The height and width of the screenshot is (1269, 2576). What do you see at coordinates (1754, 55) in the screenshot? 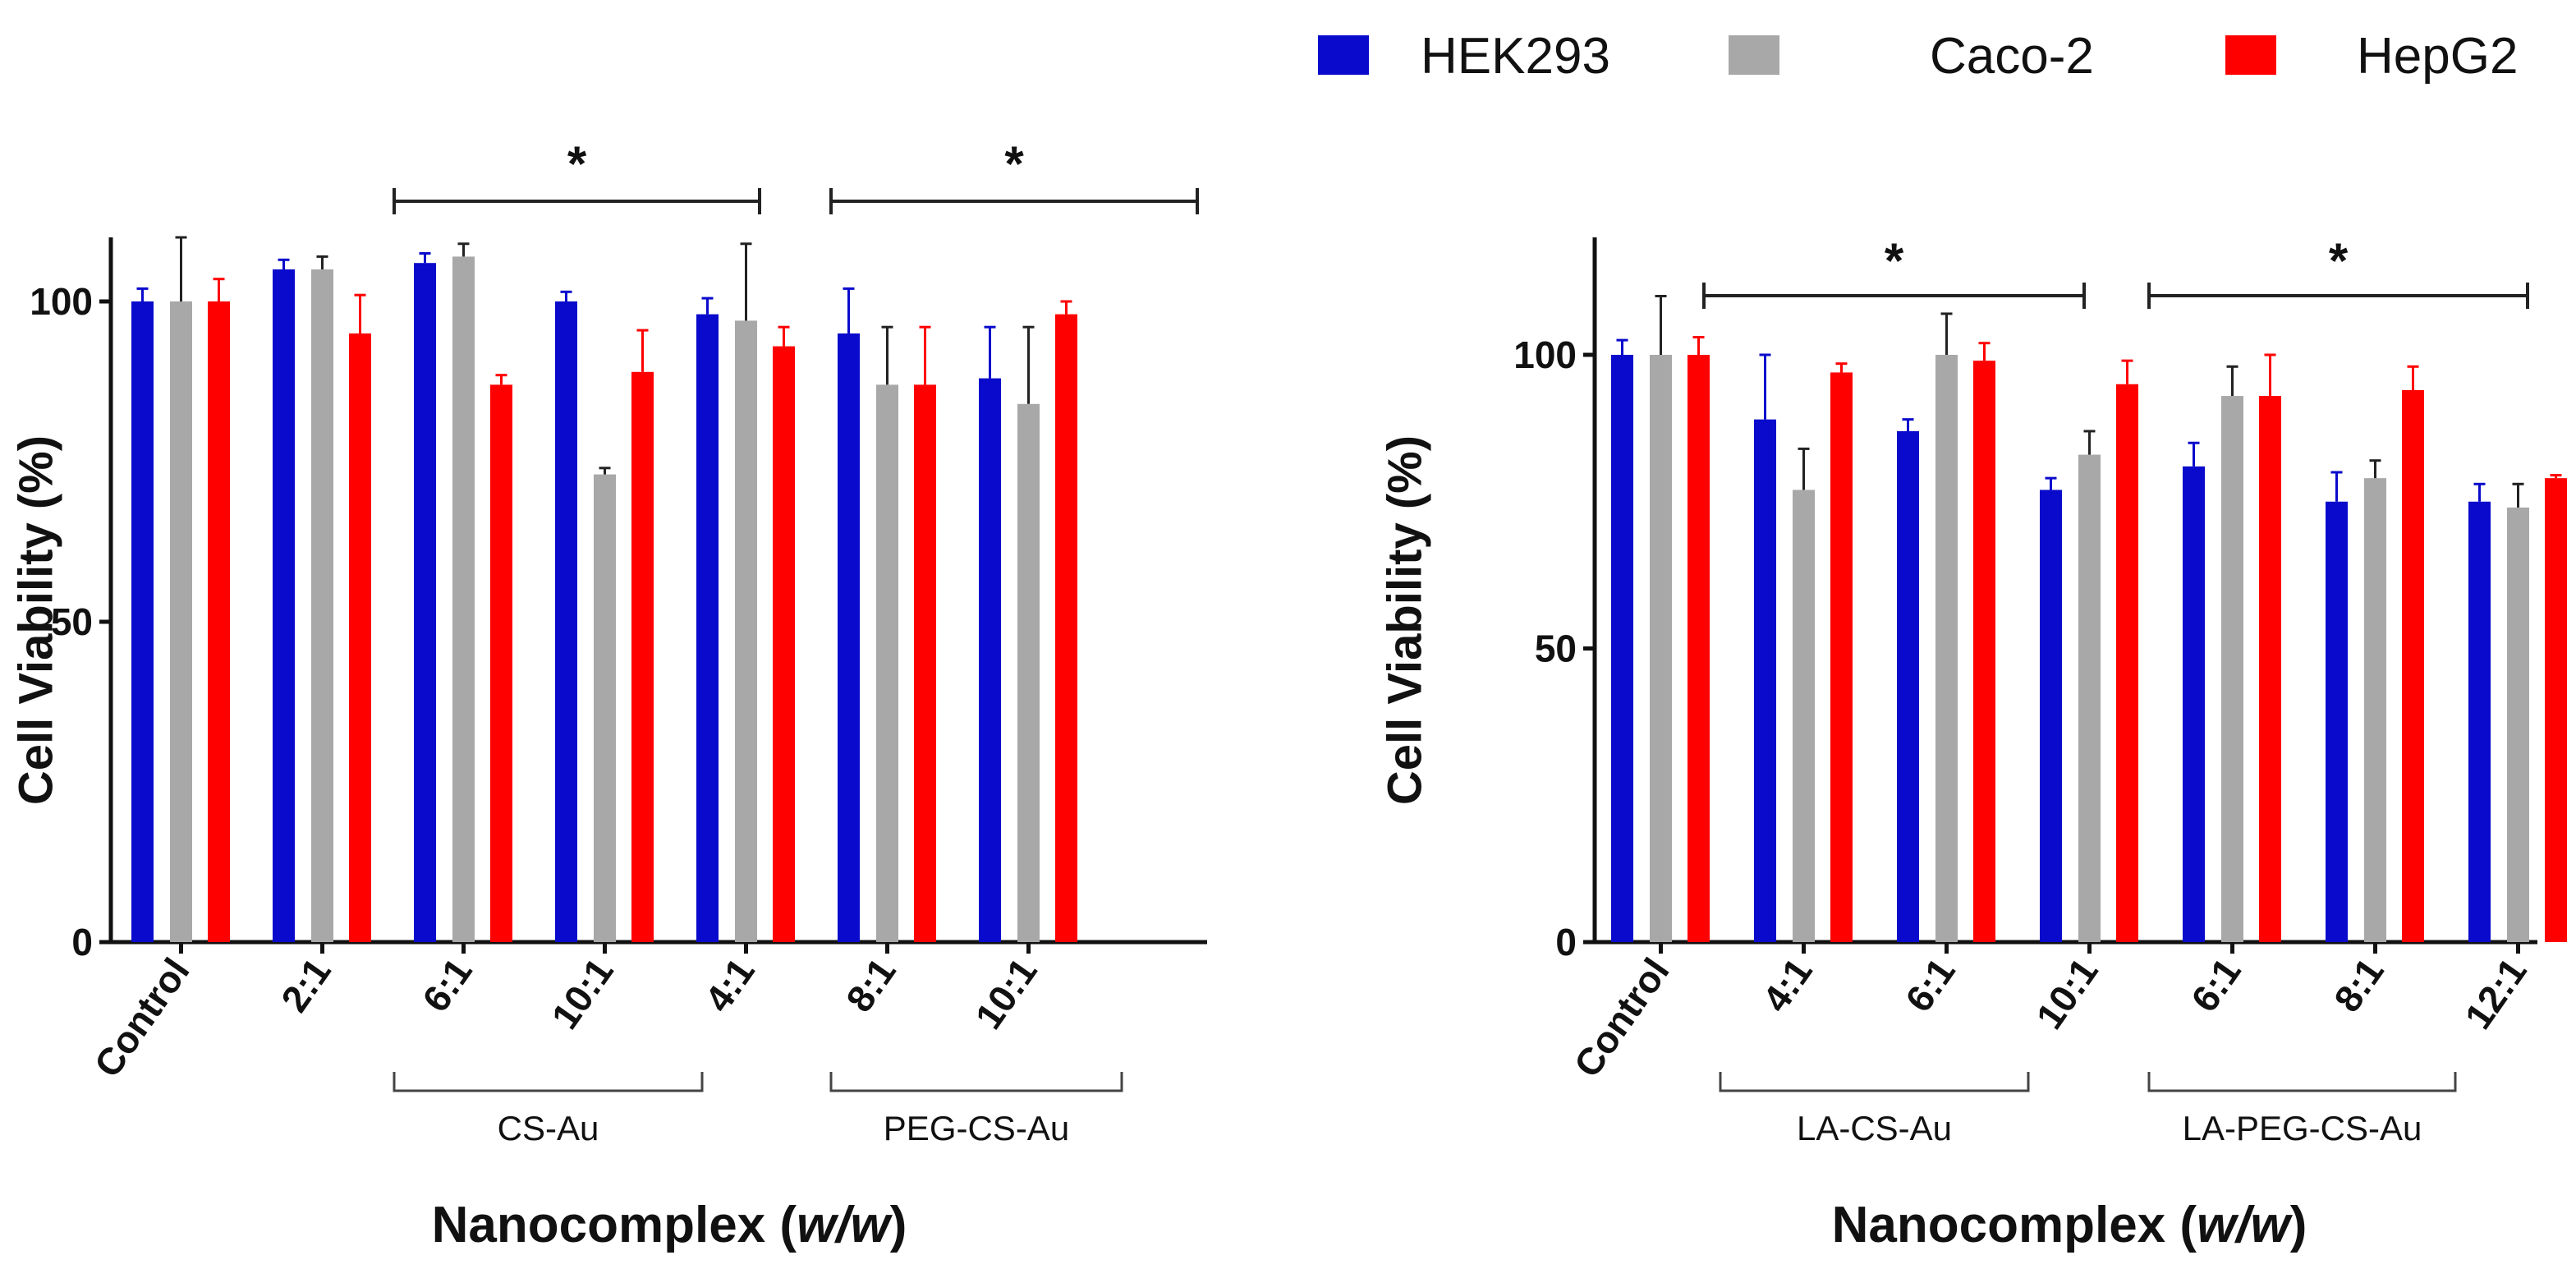
I see `legend-swatch-caco2` at bounding box center [1754, 55].